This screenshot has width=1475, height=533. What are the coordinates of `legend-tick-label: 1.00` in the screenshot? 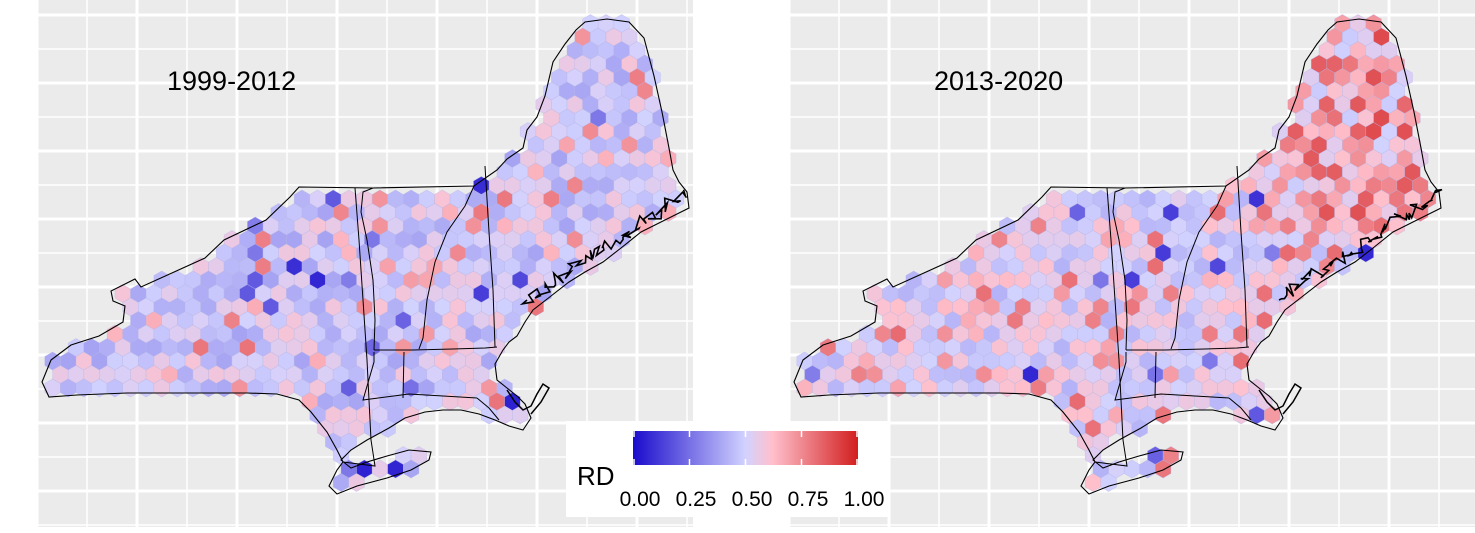 It's located at (864, 499).